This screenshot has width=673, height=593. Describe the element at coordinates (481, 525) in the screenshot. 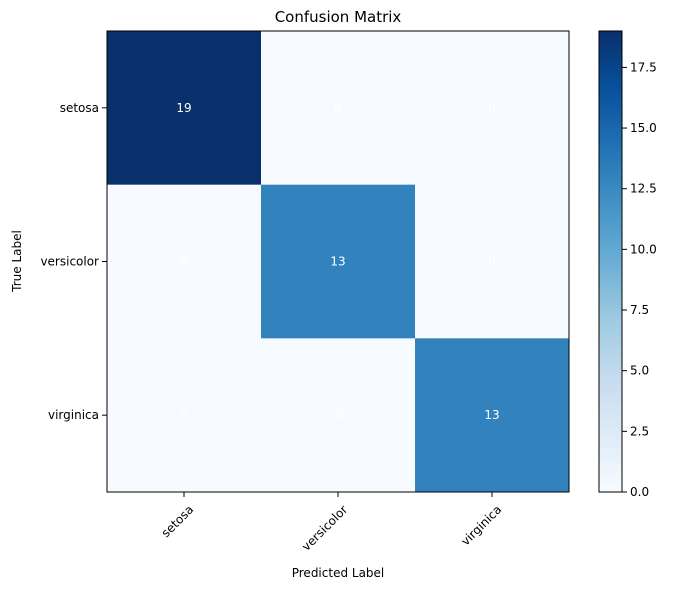

I see `x-tick-label-2: virginica` at that location.